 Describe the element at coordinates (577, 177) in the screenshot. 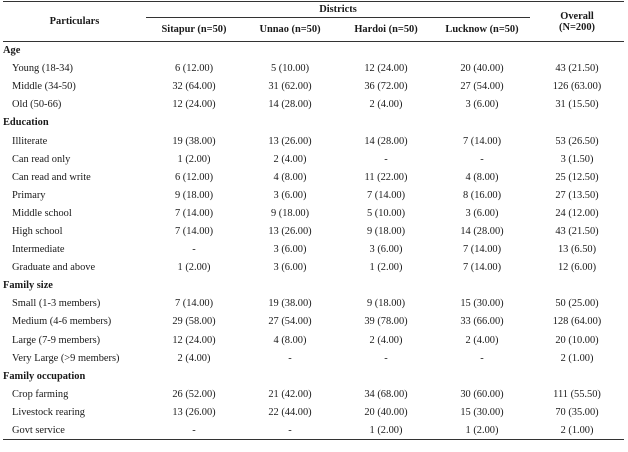

I see `cell-overall: 25 (12.50)` at that location.